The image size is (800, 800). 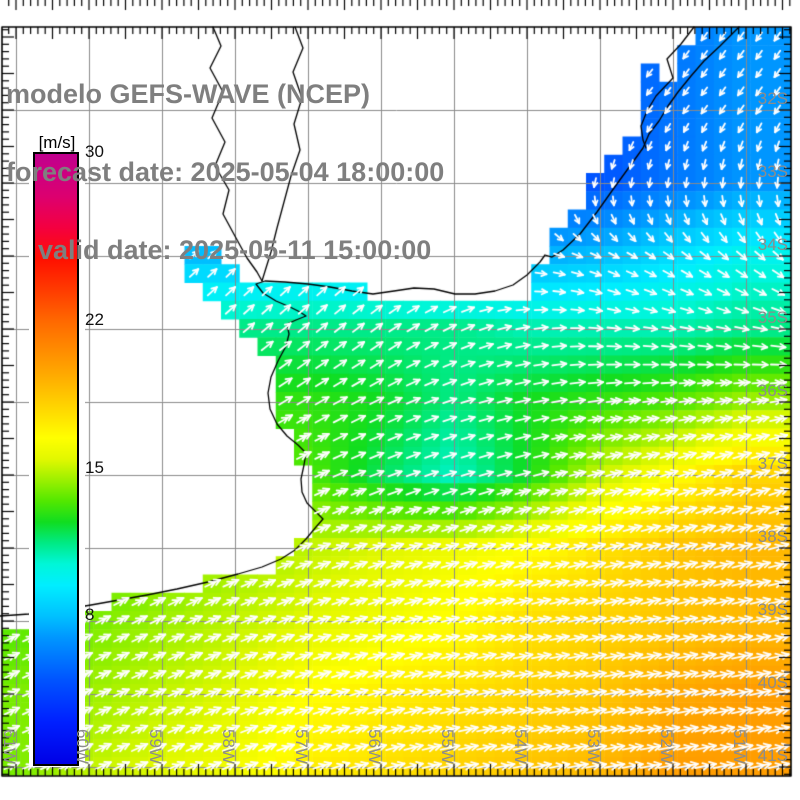 What do you see at coordinates (772, 682) in the screenshot?
I see `lat-label: 40S` at bounding box center [772, 682].